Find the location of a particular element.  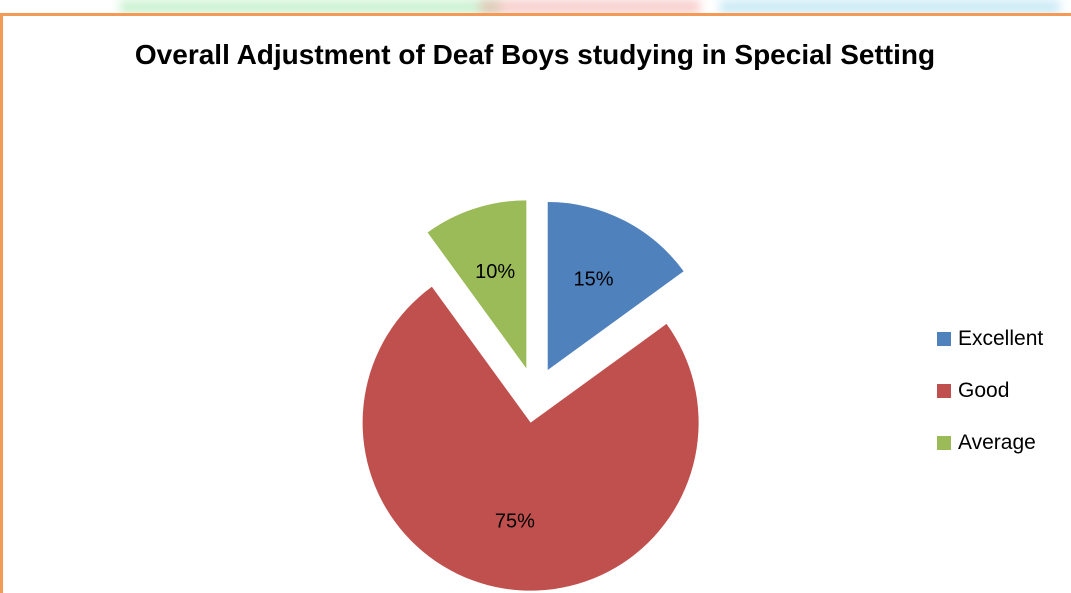

pie-slice-labels: 15% 75% 10% is located at coordinates (544, 397).